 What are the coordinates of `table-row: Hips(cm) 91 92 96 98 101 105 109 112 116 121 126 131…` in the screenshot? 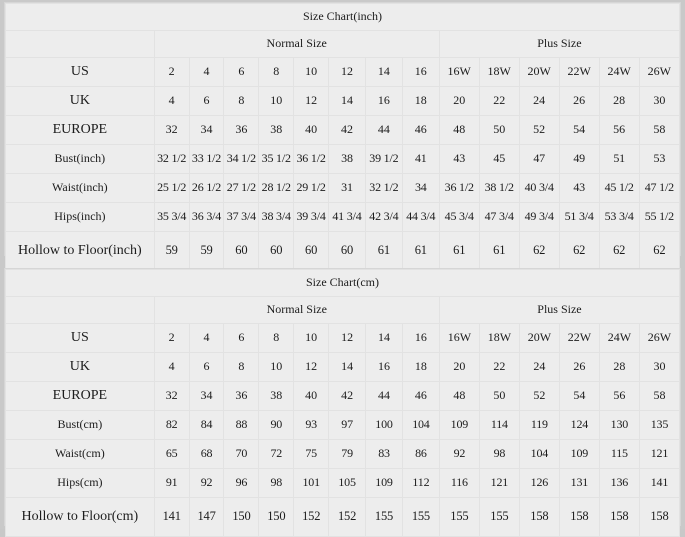 It's located at (343, 483).